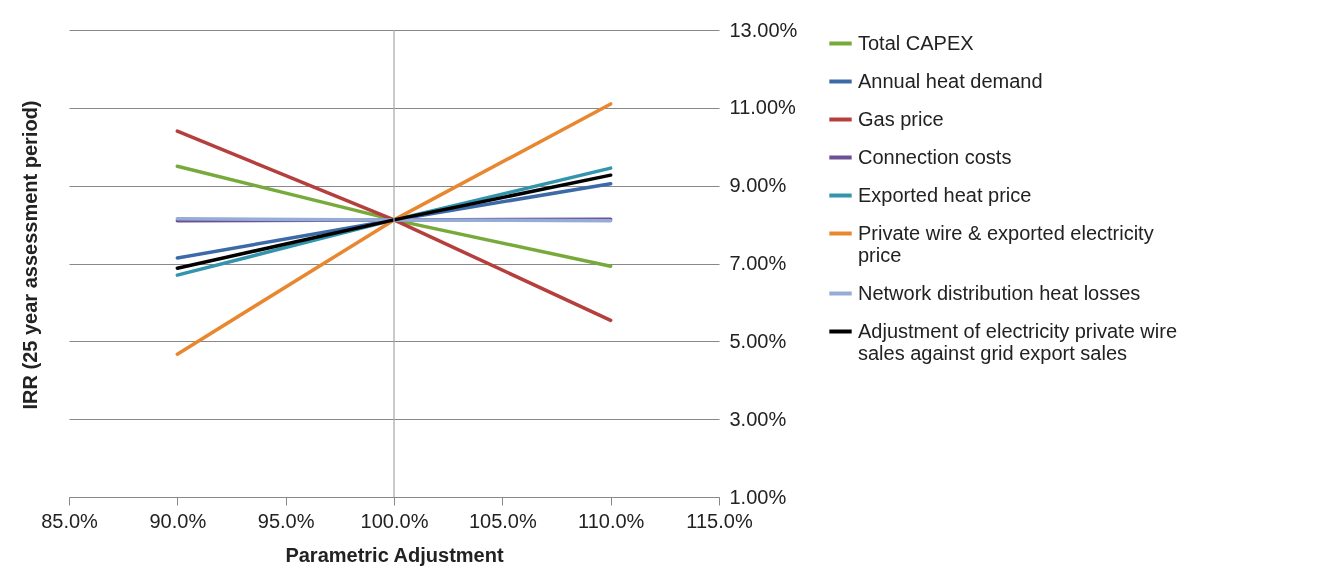 The width and height of the screenshot is (1336, 577). What do you see at coordinates (916, 42) in the screenshot?
I see `legend-label: Total CAPEX` at bounding box center [916, 42].